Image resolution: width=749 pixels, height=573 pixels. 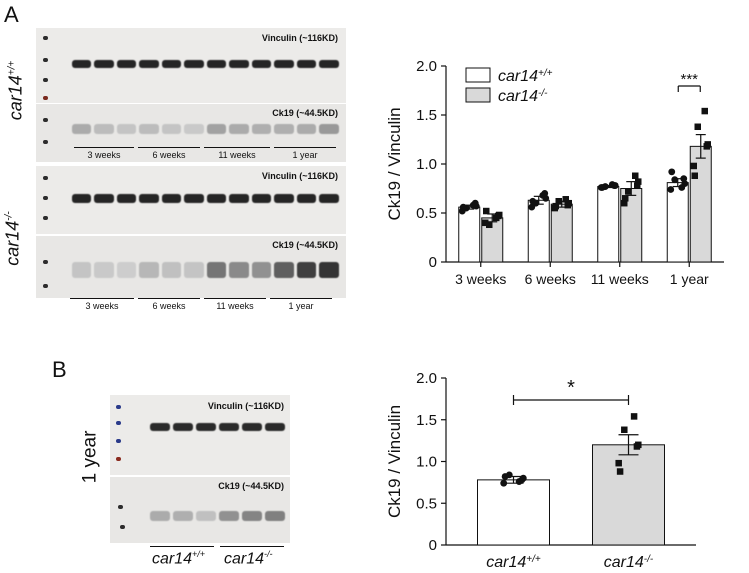 I want to click on legend-label: car14+/+, so click(x=525, y=77).